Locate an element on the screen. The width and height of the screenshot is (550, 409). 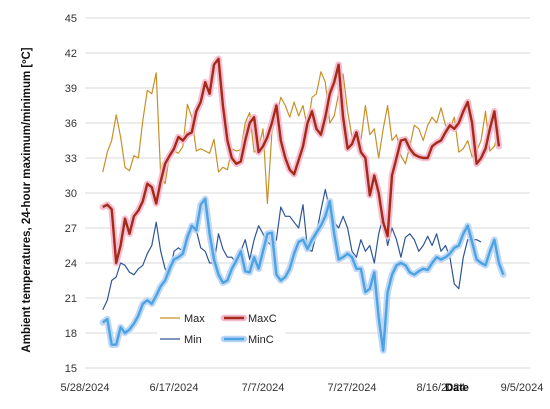
x-axis-label: Date is located at coordinates (457, 388).